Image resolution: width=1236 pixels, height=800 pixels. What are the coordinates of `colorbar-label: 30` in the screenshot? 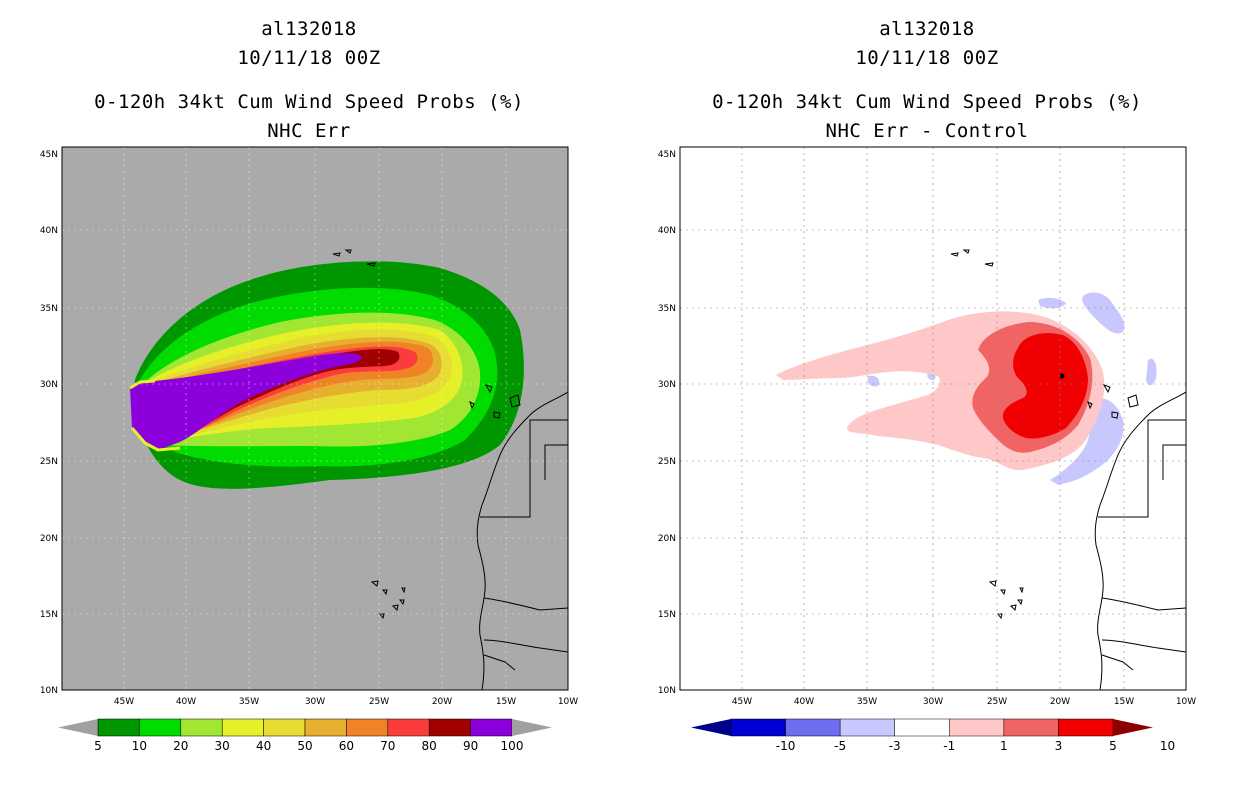 It's located at (222, 746).